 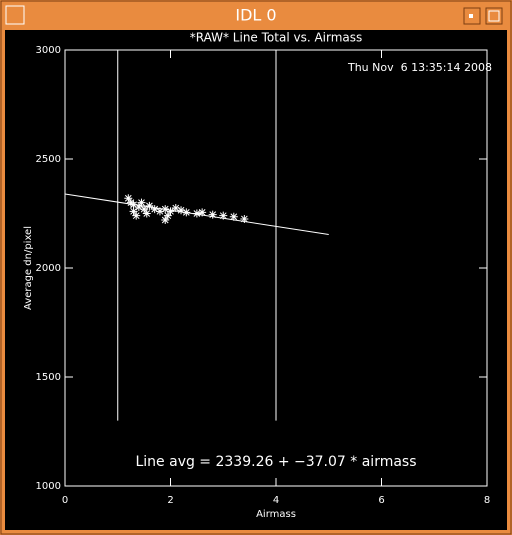 I want to click on x-tick-label: 6, so click(x=381, y=500).